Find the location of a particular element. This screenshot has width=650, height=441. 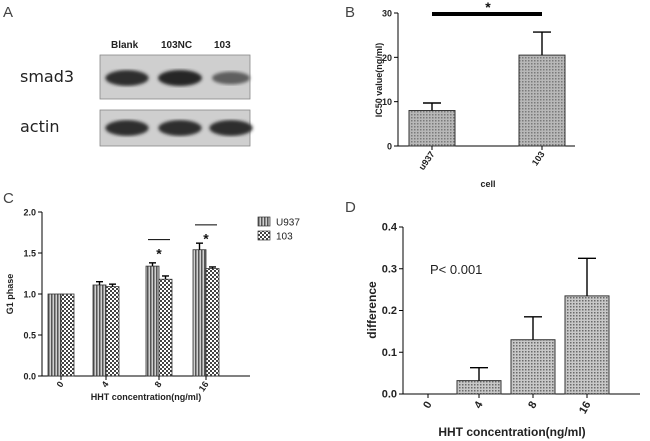

lane-label-103: 103 is located at coordinates (222, 45).